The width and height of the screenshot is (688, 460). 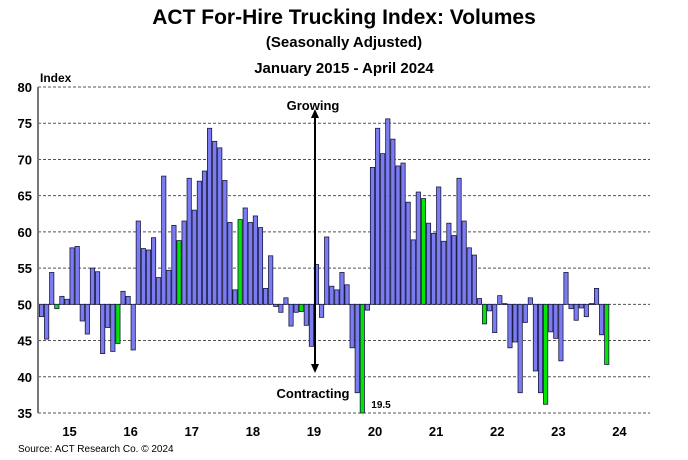 I want to click on y-tick-label: 55, so click(x=25, y=268).